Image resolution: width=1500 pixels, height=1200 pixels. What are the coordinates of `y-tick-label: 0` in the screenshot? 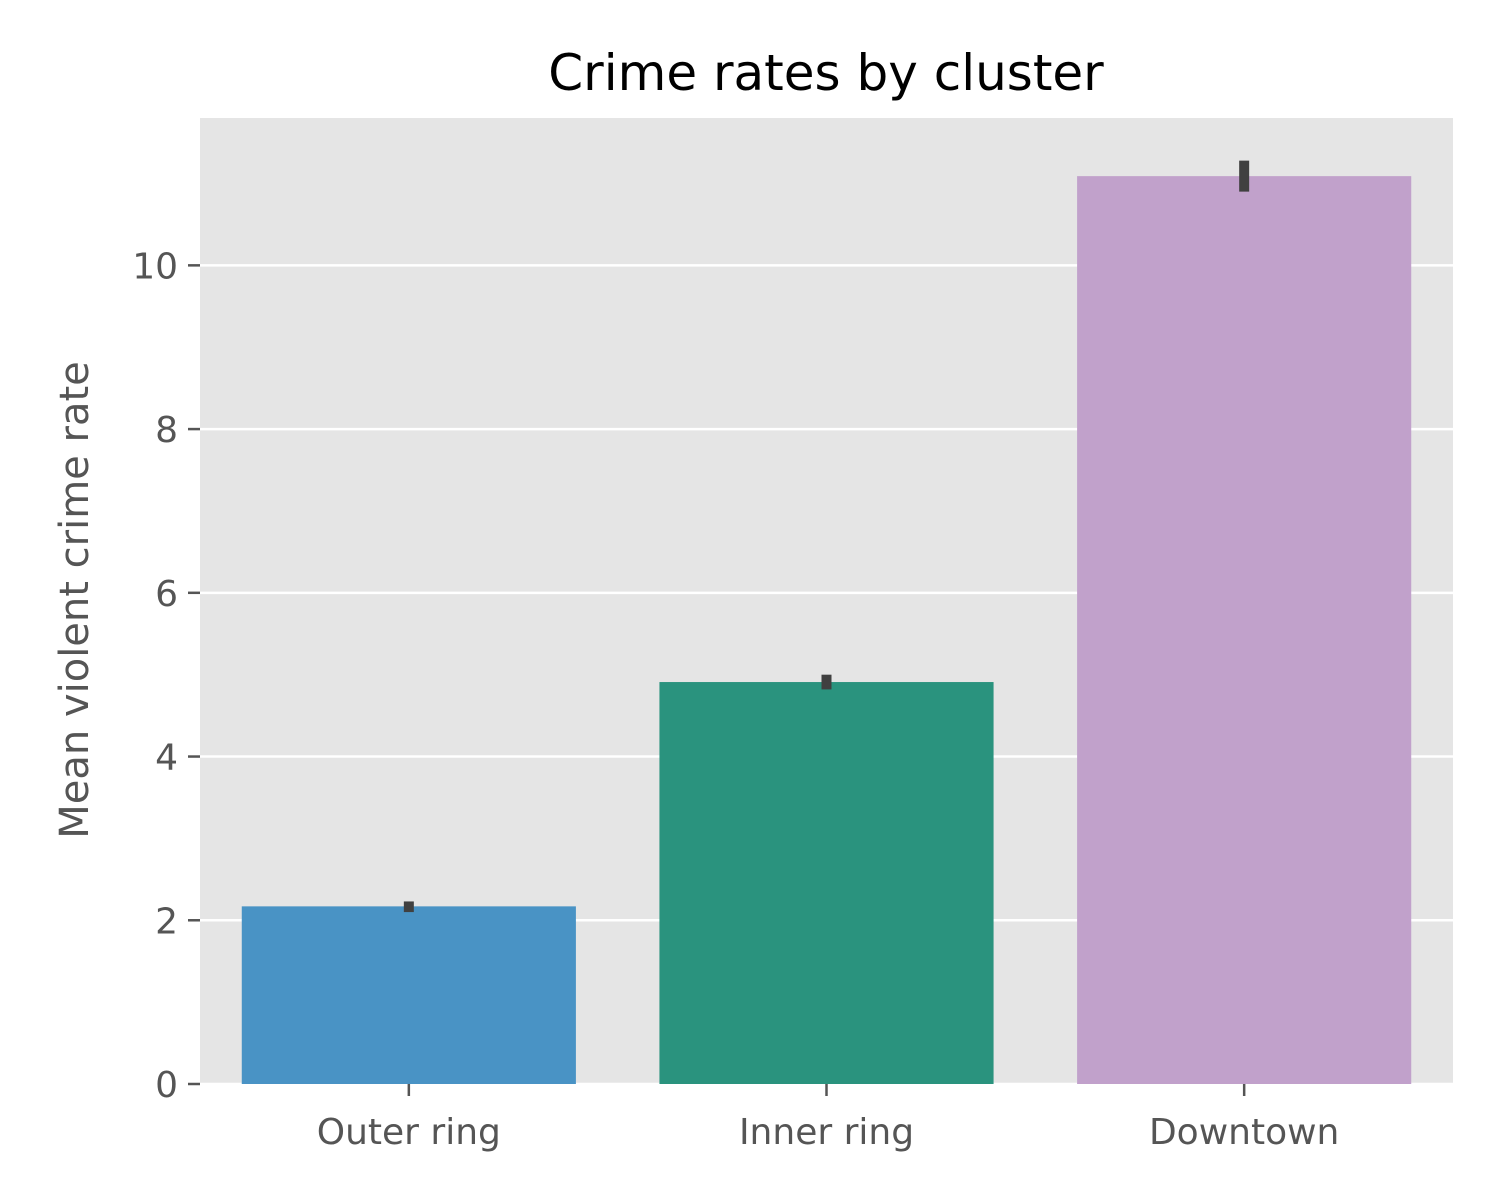 It's located at (166, 1085).